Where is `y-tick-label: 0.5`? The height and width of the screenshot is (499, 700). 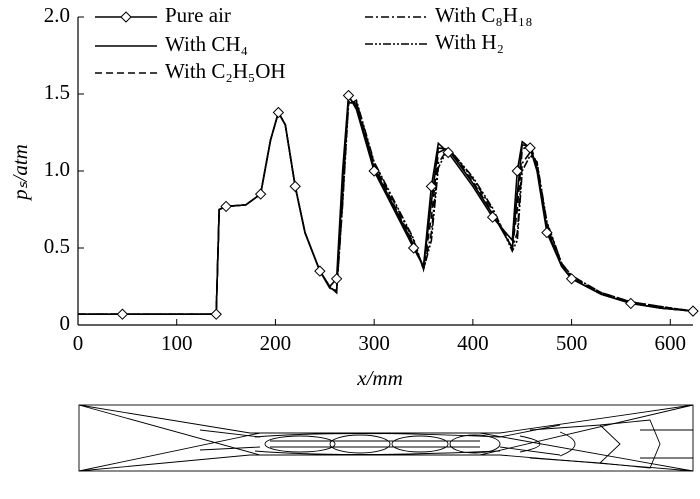 y-tick-label: 0.5 is located at coordinates (57, 246).